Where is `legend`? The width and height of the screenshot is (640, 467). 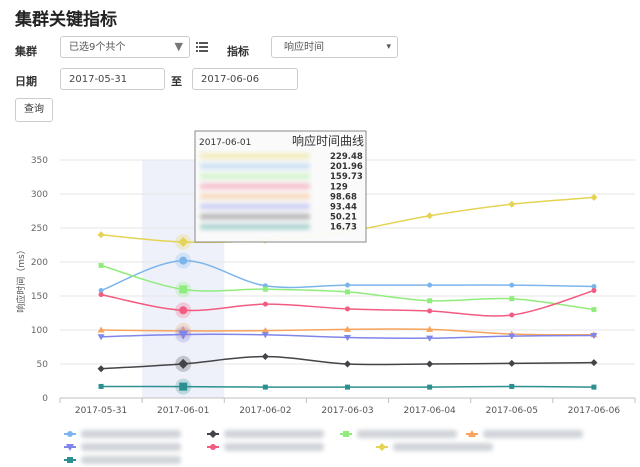
legend is located at coordinates (323, 447).